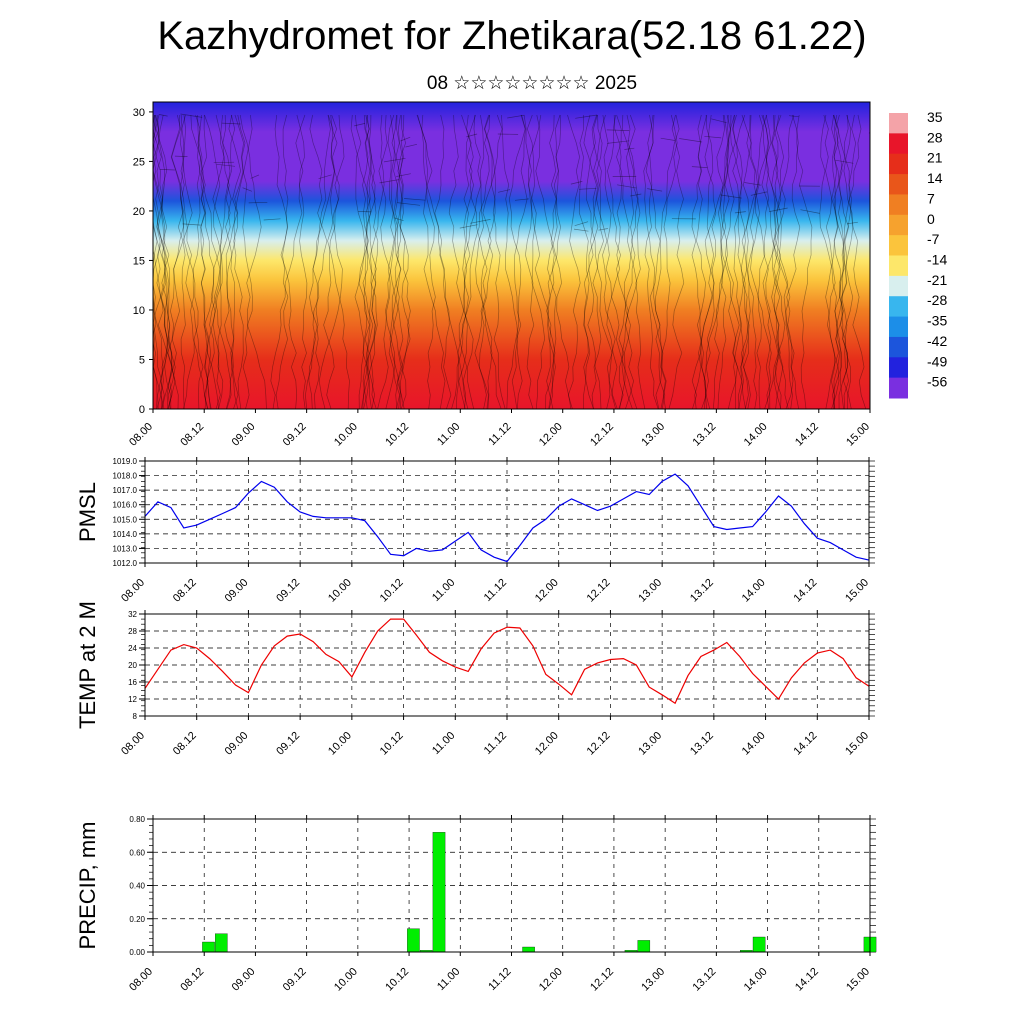 The image size is (1024, 1024). Describe the element at coordinates (142, 410) in the screenshot. I see `y-tick-label: 0` at that location.